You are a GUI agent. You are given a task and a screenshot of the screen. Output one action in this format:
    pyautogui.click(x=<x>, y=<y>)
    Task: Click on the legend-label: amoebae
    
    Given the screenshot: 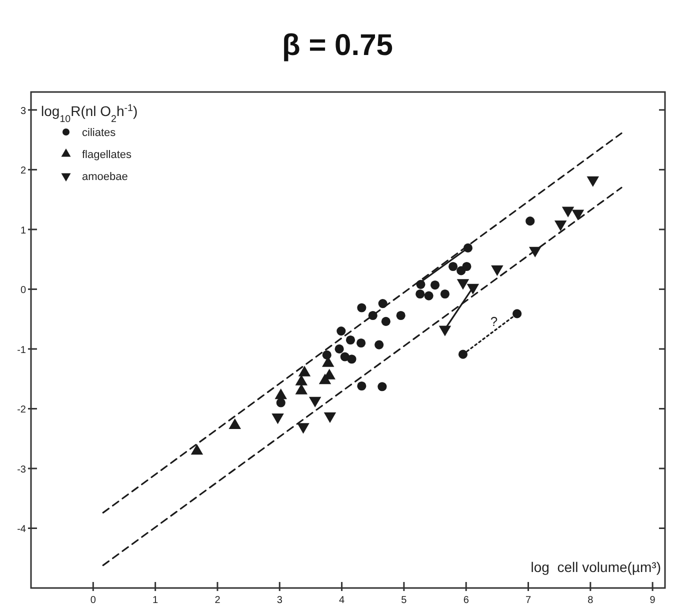 What is the action you would take?
    pyautogui.click(x=105, y=177)
    